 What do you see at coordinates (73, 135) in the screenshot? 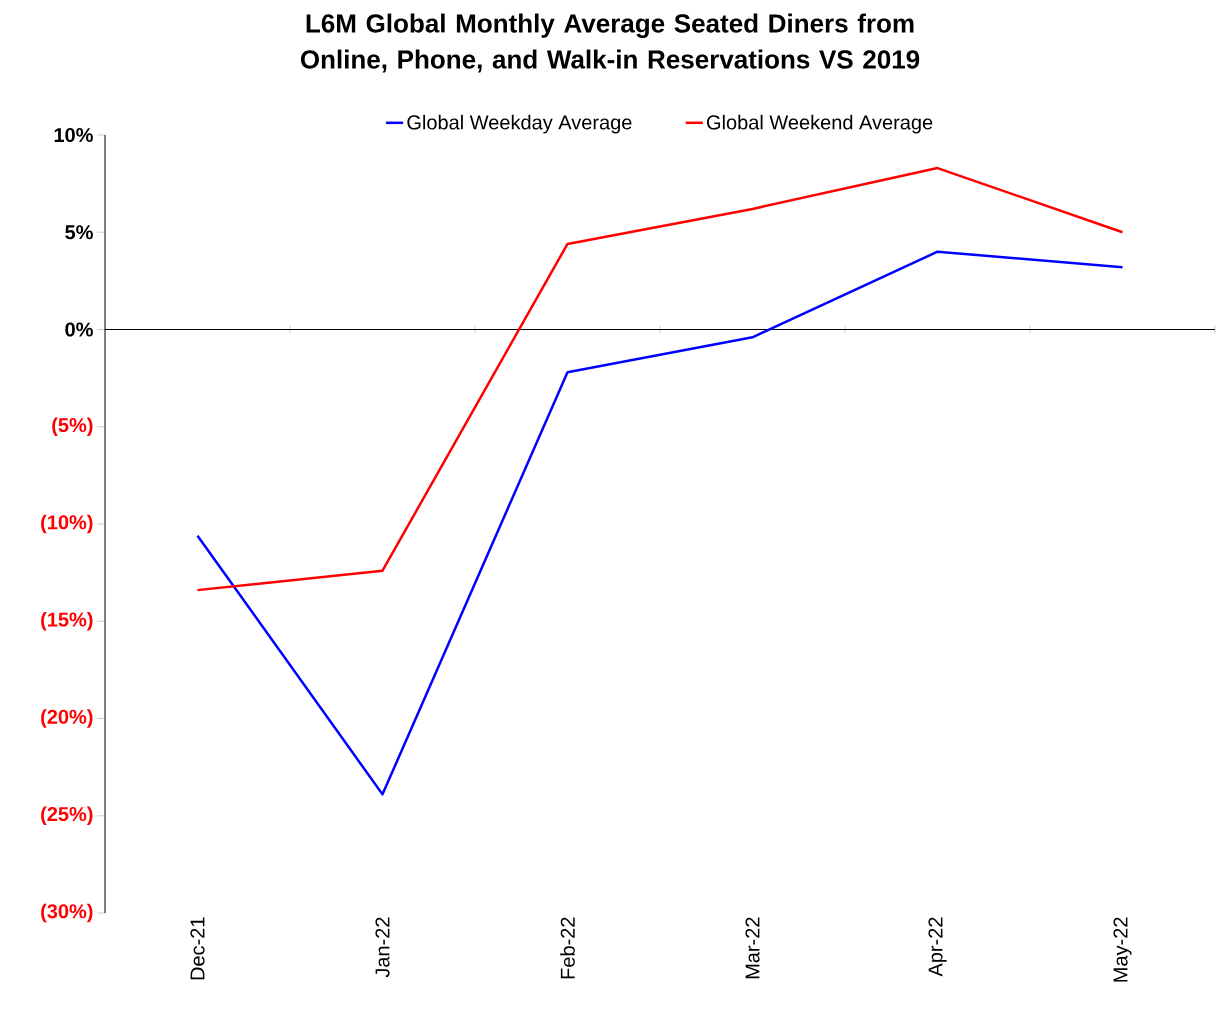
I see `y-tick-label: 10%` at bounding box center [73, 135].